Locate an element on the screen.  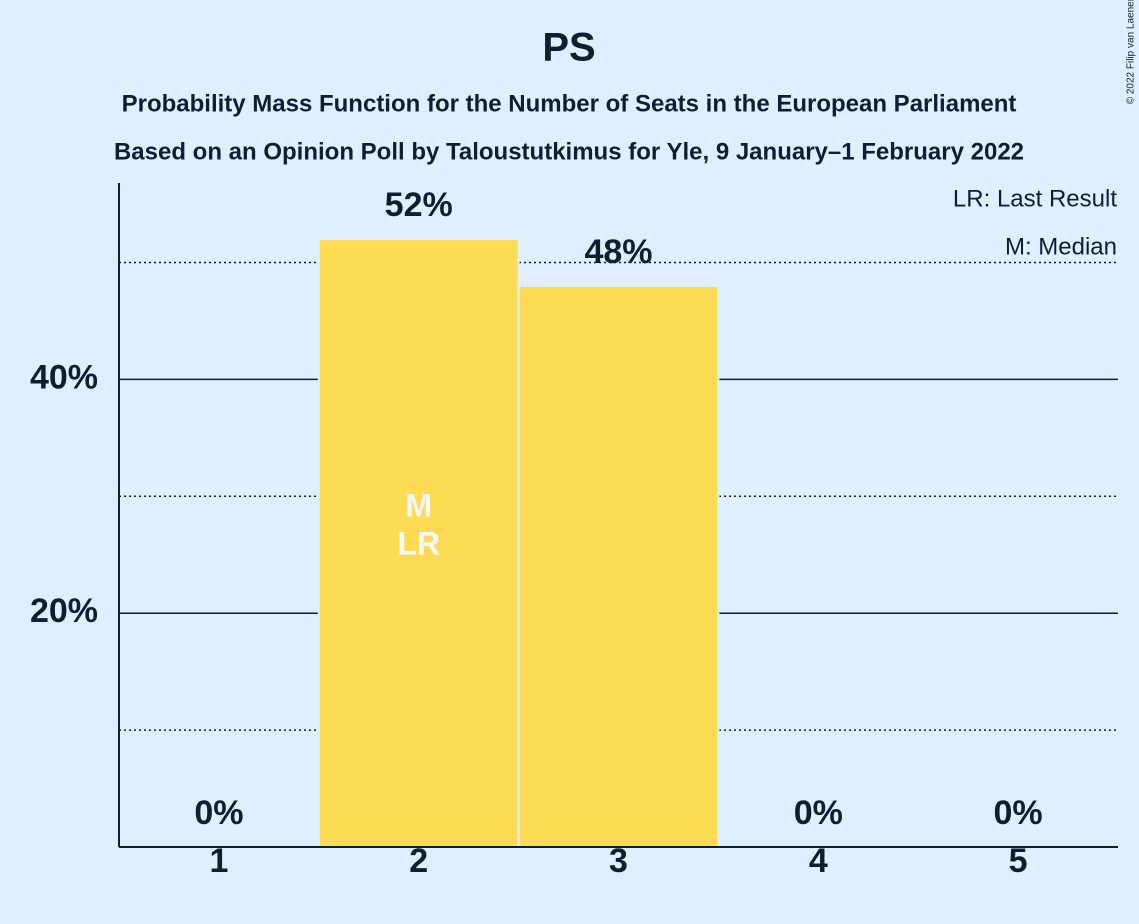
legend-entry: M: Median is located at coordinates (1061, 246).